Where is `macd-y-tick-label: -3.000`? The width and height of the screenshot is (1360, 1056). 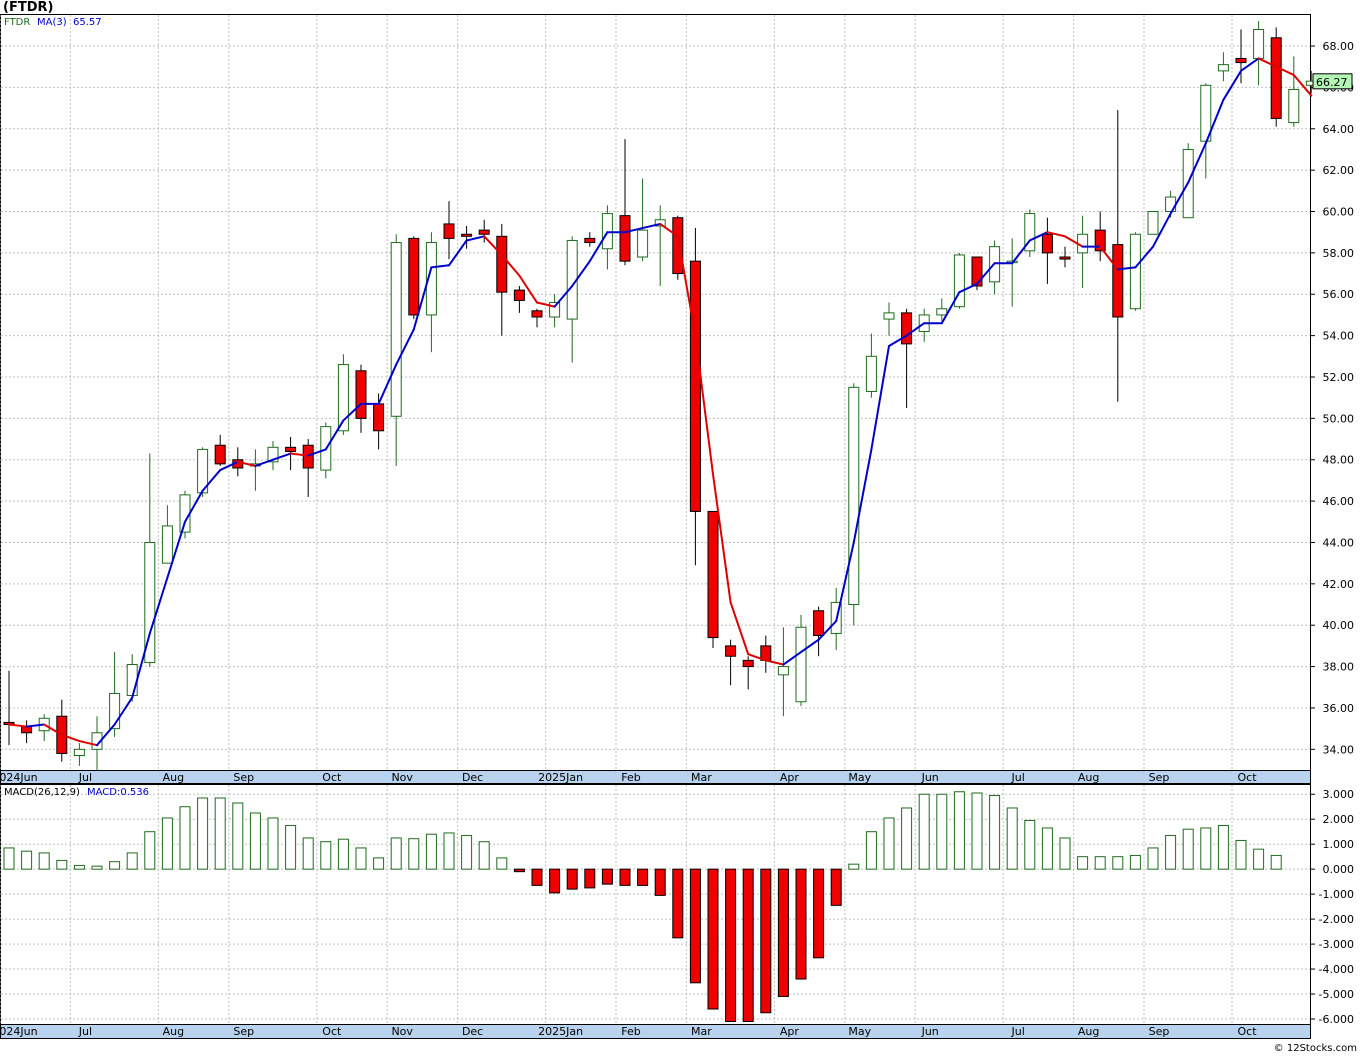
macd-y-tick-label: -3.000 is located at coordinates (1336, 944).